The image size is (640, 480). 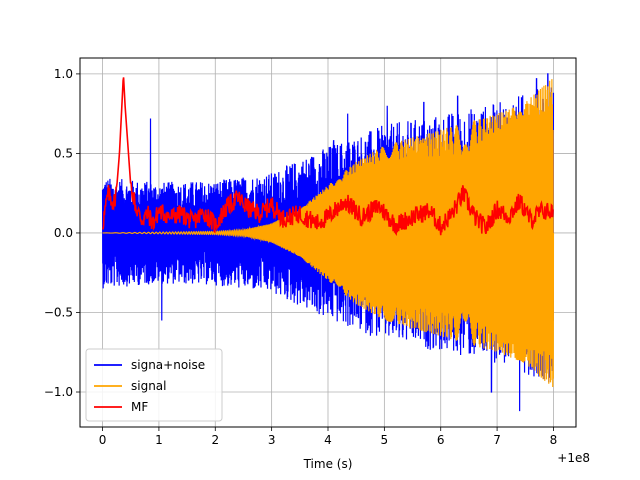 I want to click on x-tick-label: 5, so click(x=385, y=440).